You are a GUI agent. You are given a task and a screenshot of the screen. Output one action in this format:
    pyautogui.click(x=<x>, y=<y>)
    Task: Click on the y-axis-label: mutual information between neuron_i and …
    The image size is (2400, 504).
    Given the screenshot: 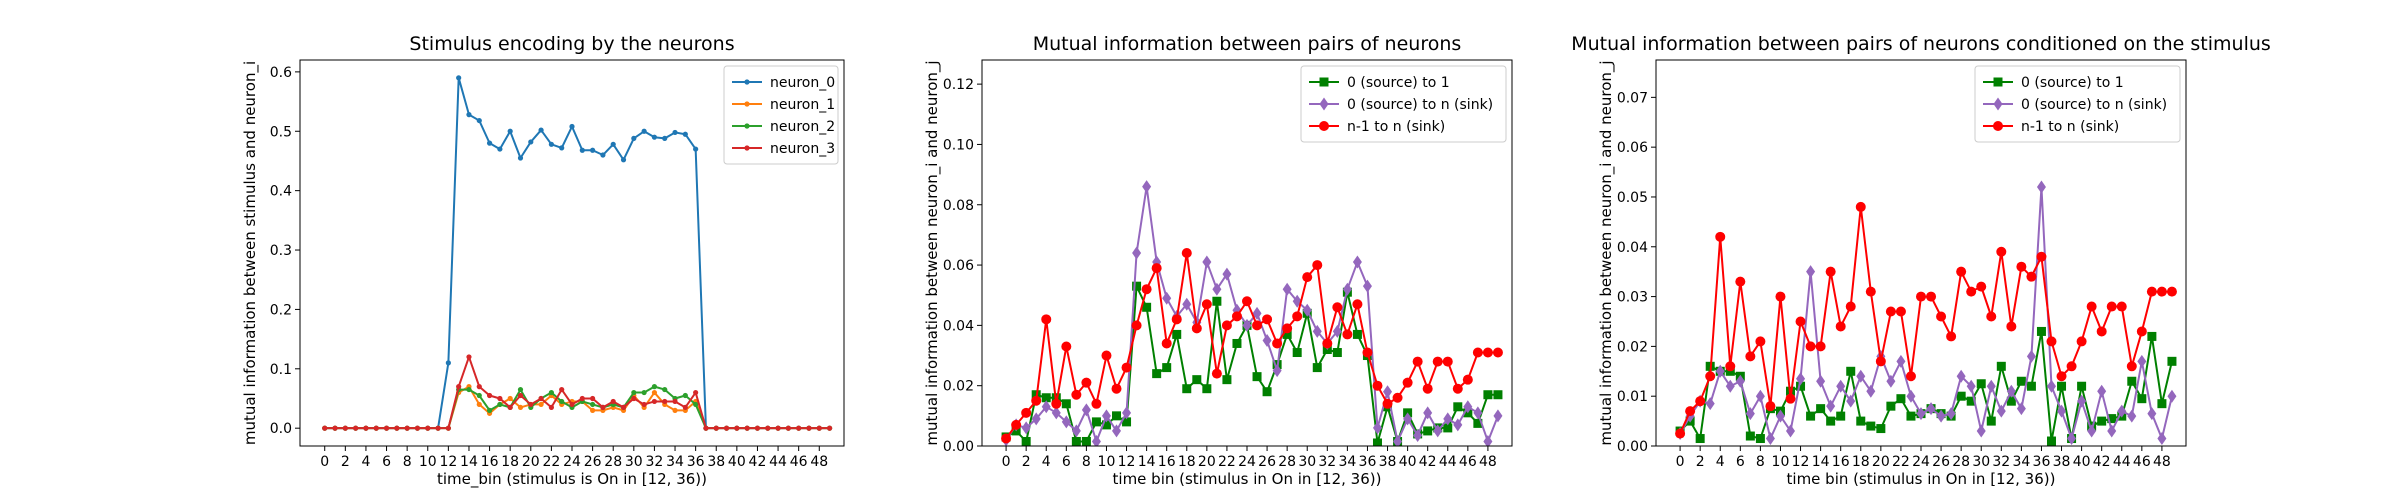 What is the action you would take?
    pyautogui.click(x=1606, y=252)
    